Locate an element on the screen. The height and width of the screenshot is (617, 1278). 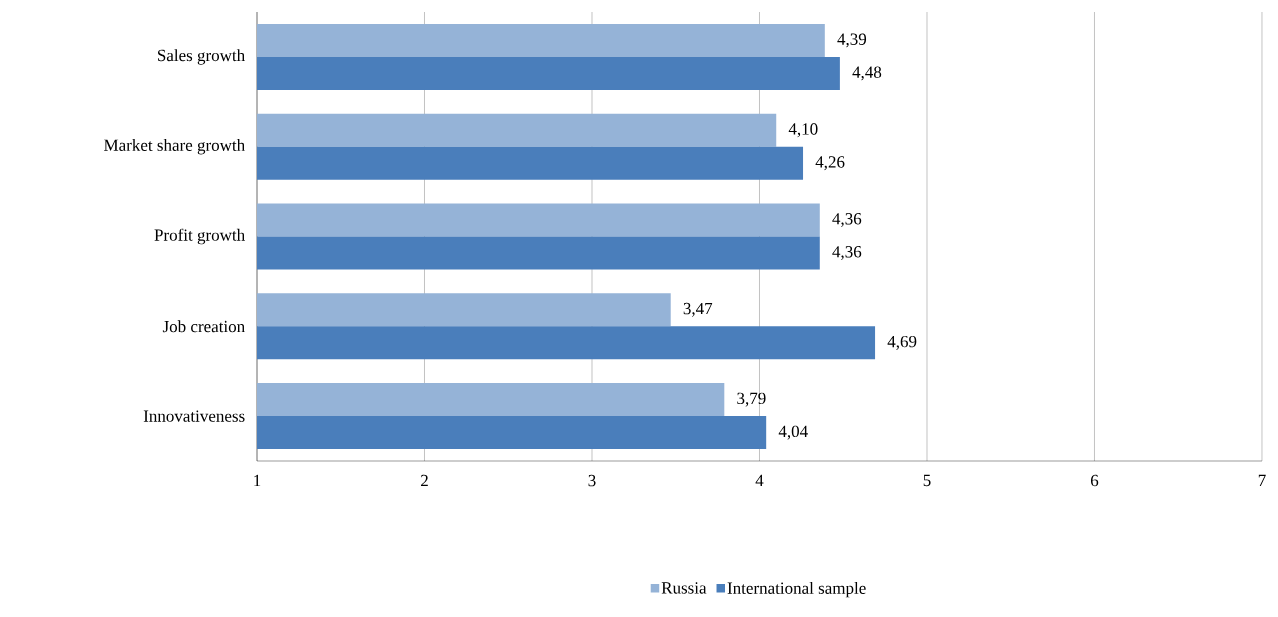
data-label: 4,39 is located at coordinates (852, 40).